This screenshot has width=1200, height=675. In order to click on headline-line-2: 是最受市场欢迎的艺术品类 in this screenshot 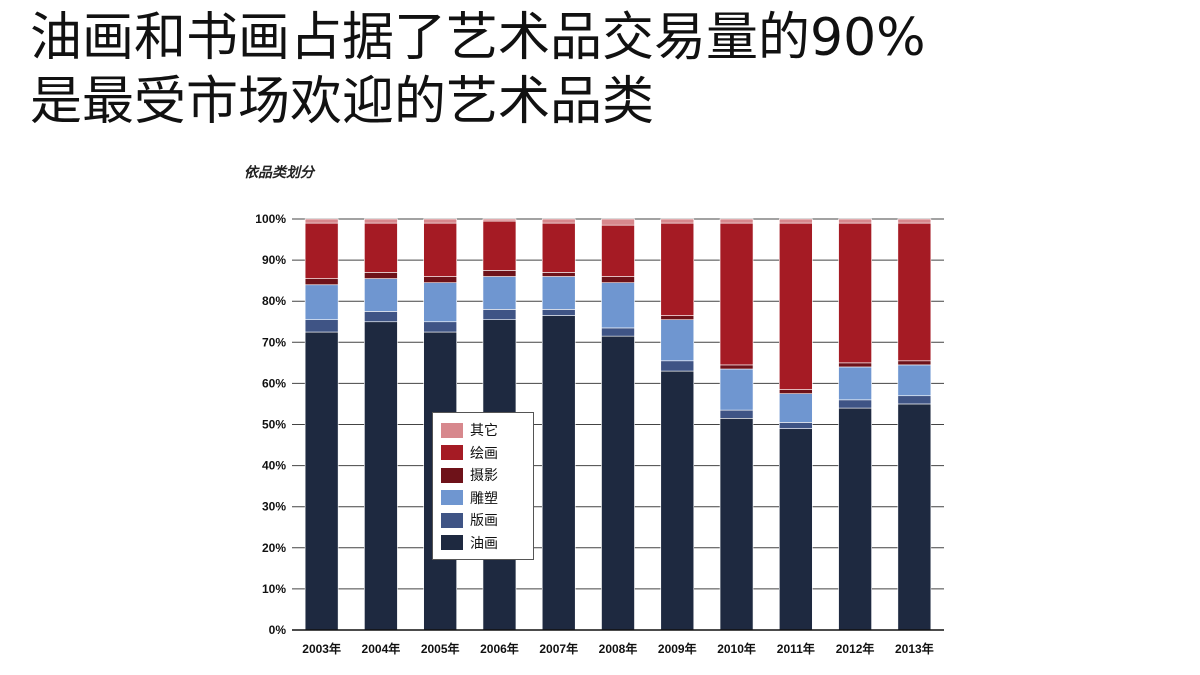, I will do `click(342, 102)`.